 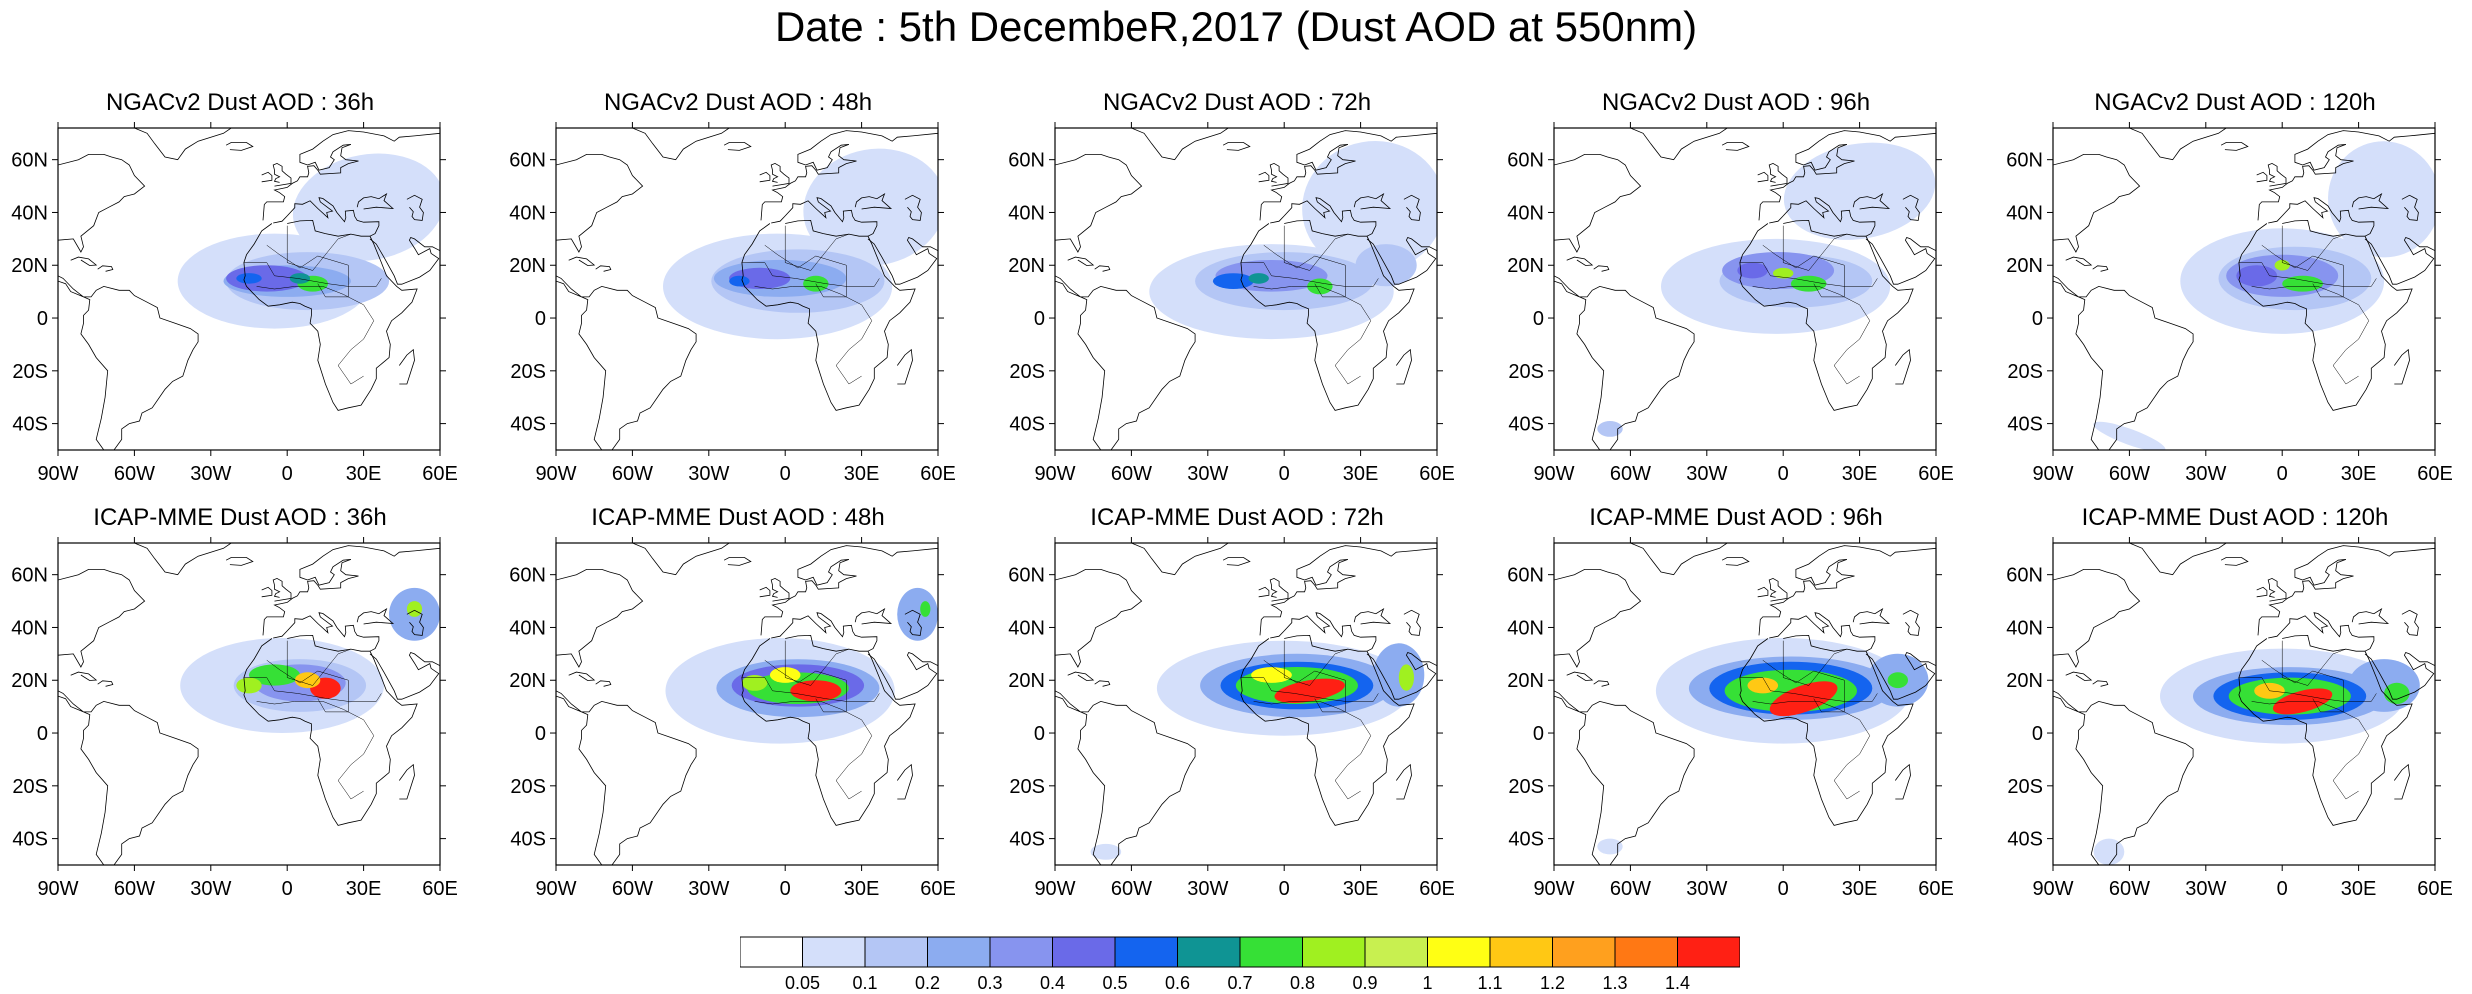 What do you see at coordinates (1348, 590) in the screenshot?
I see `coastline-europe` at bounding box center [1348, 590].